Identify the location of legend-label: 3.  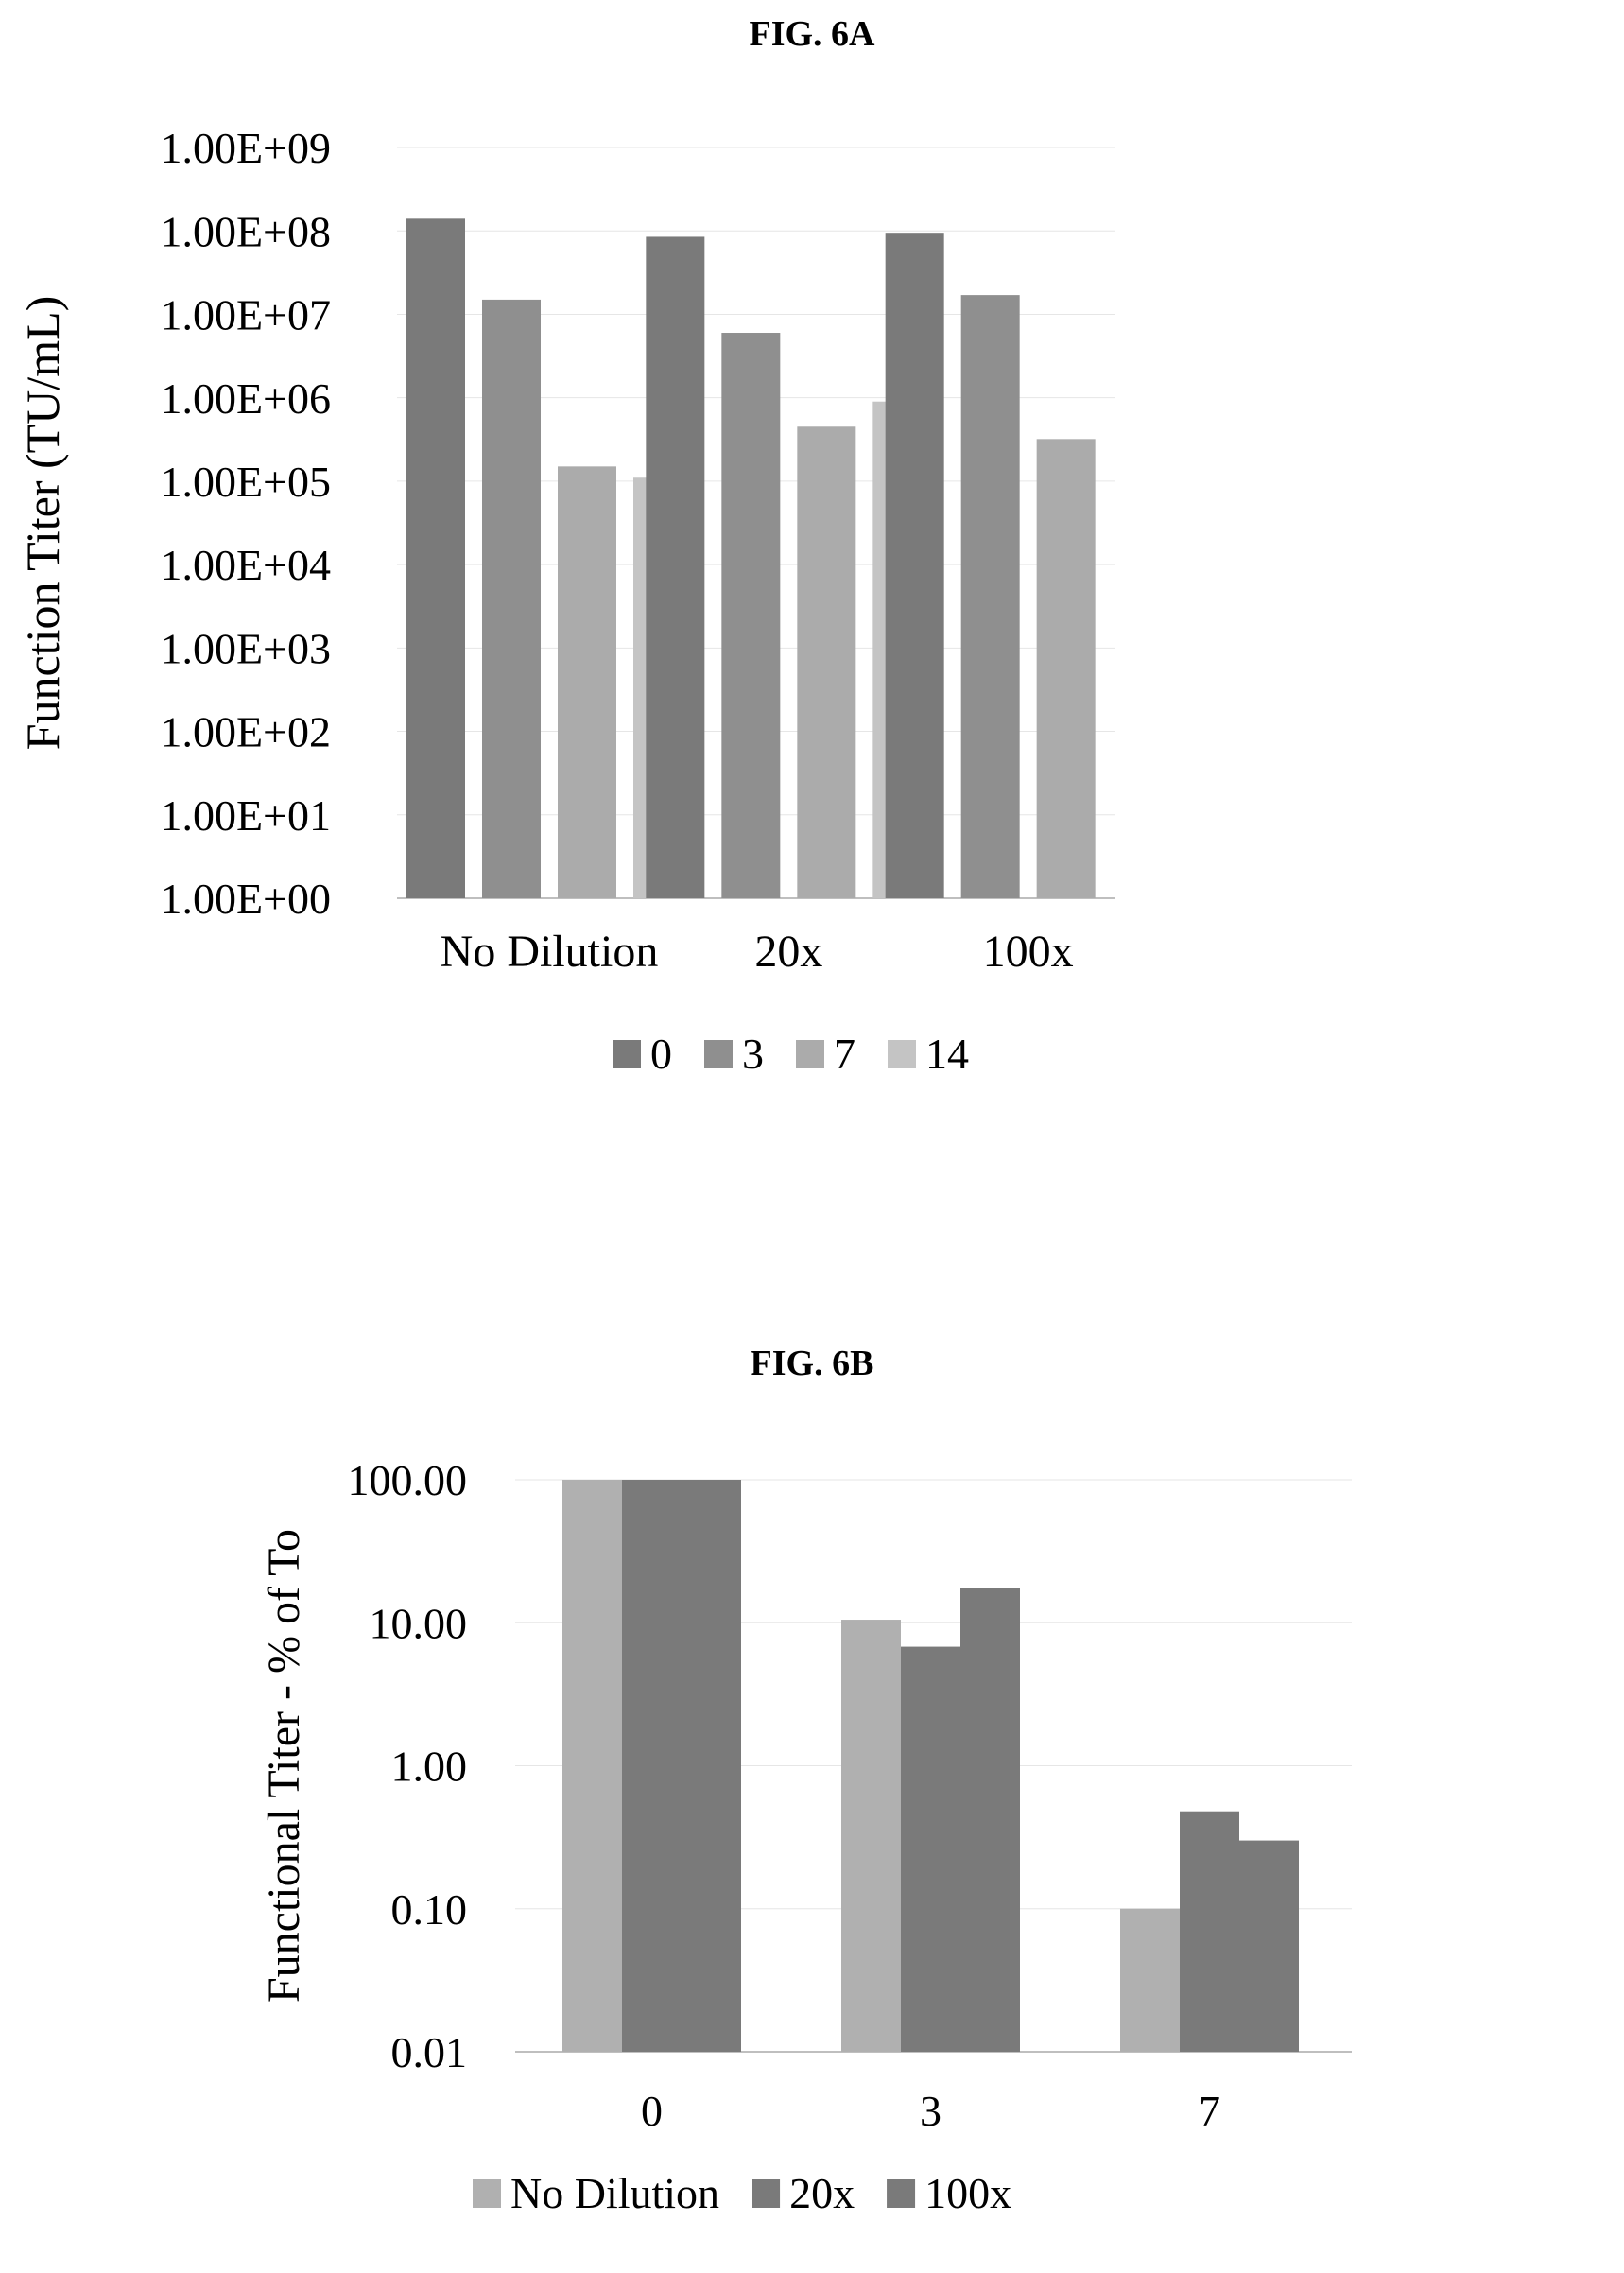
(753, 1054).